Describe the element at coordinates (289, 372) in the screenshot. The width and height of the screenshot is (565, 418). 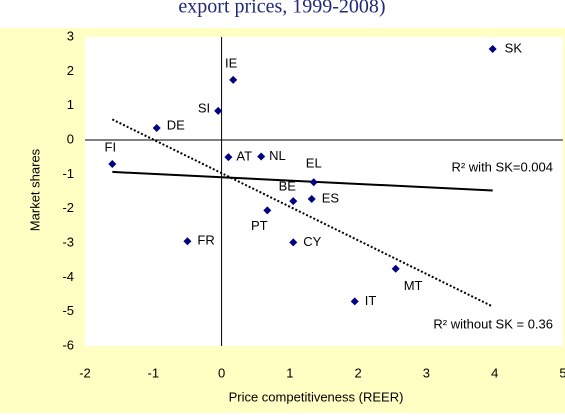
I see `x-tick-label: 1` at that location.